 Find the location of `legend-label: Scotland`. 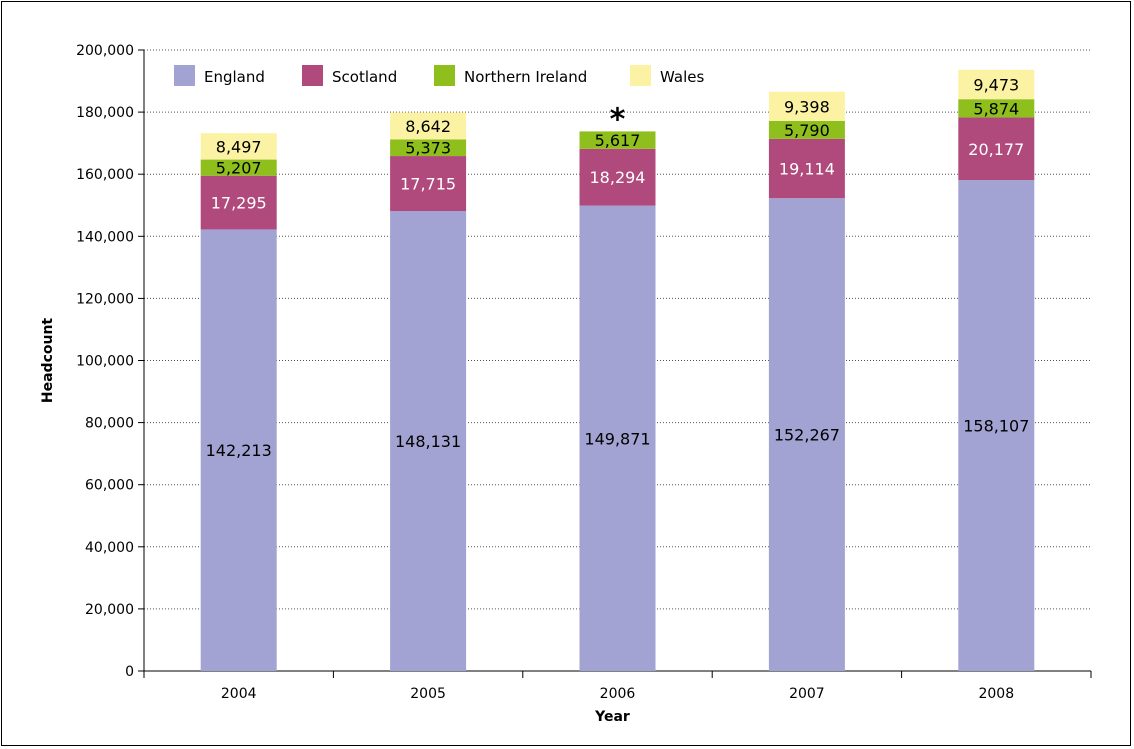

legend-label: Scotland is located at coordinates (364, 77).